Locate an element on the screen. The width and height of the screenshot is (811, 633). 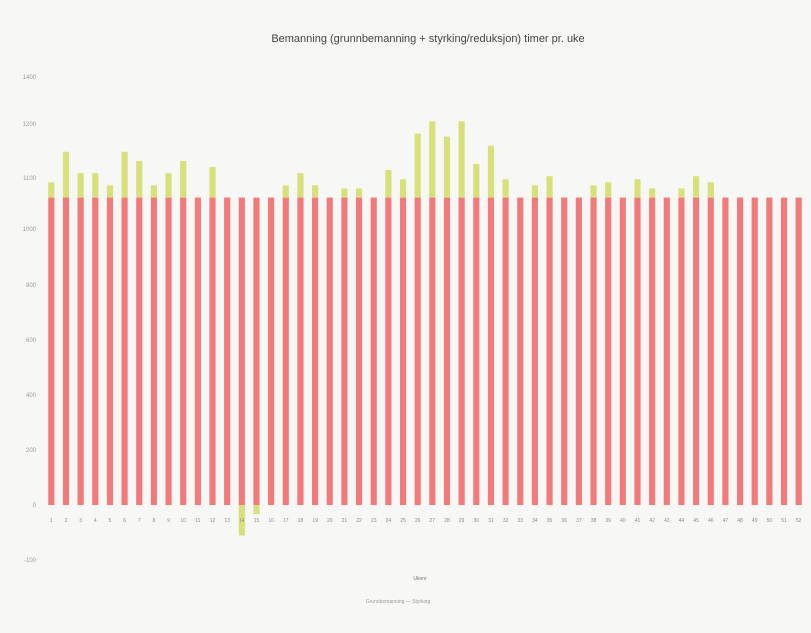
x-tick-label: 24 is located at coordinates (389, 521).